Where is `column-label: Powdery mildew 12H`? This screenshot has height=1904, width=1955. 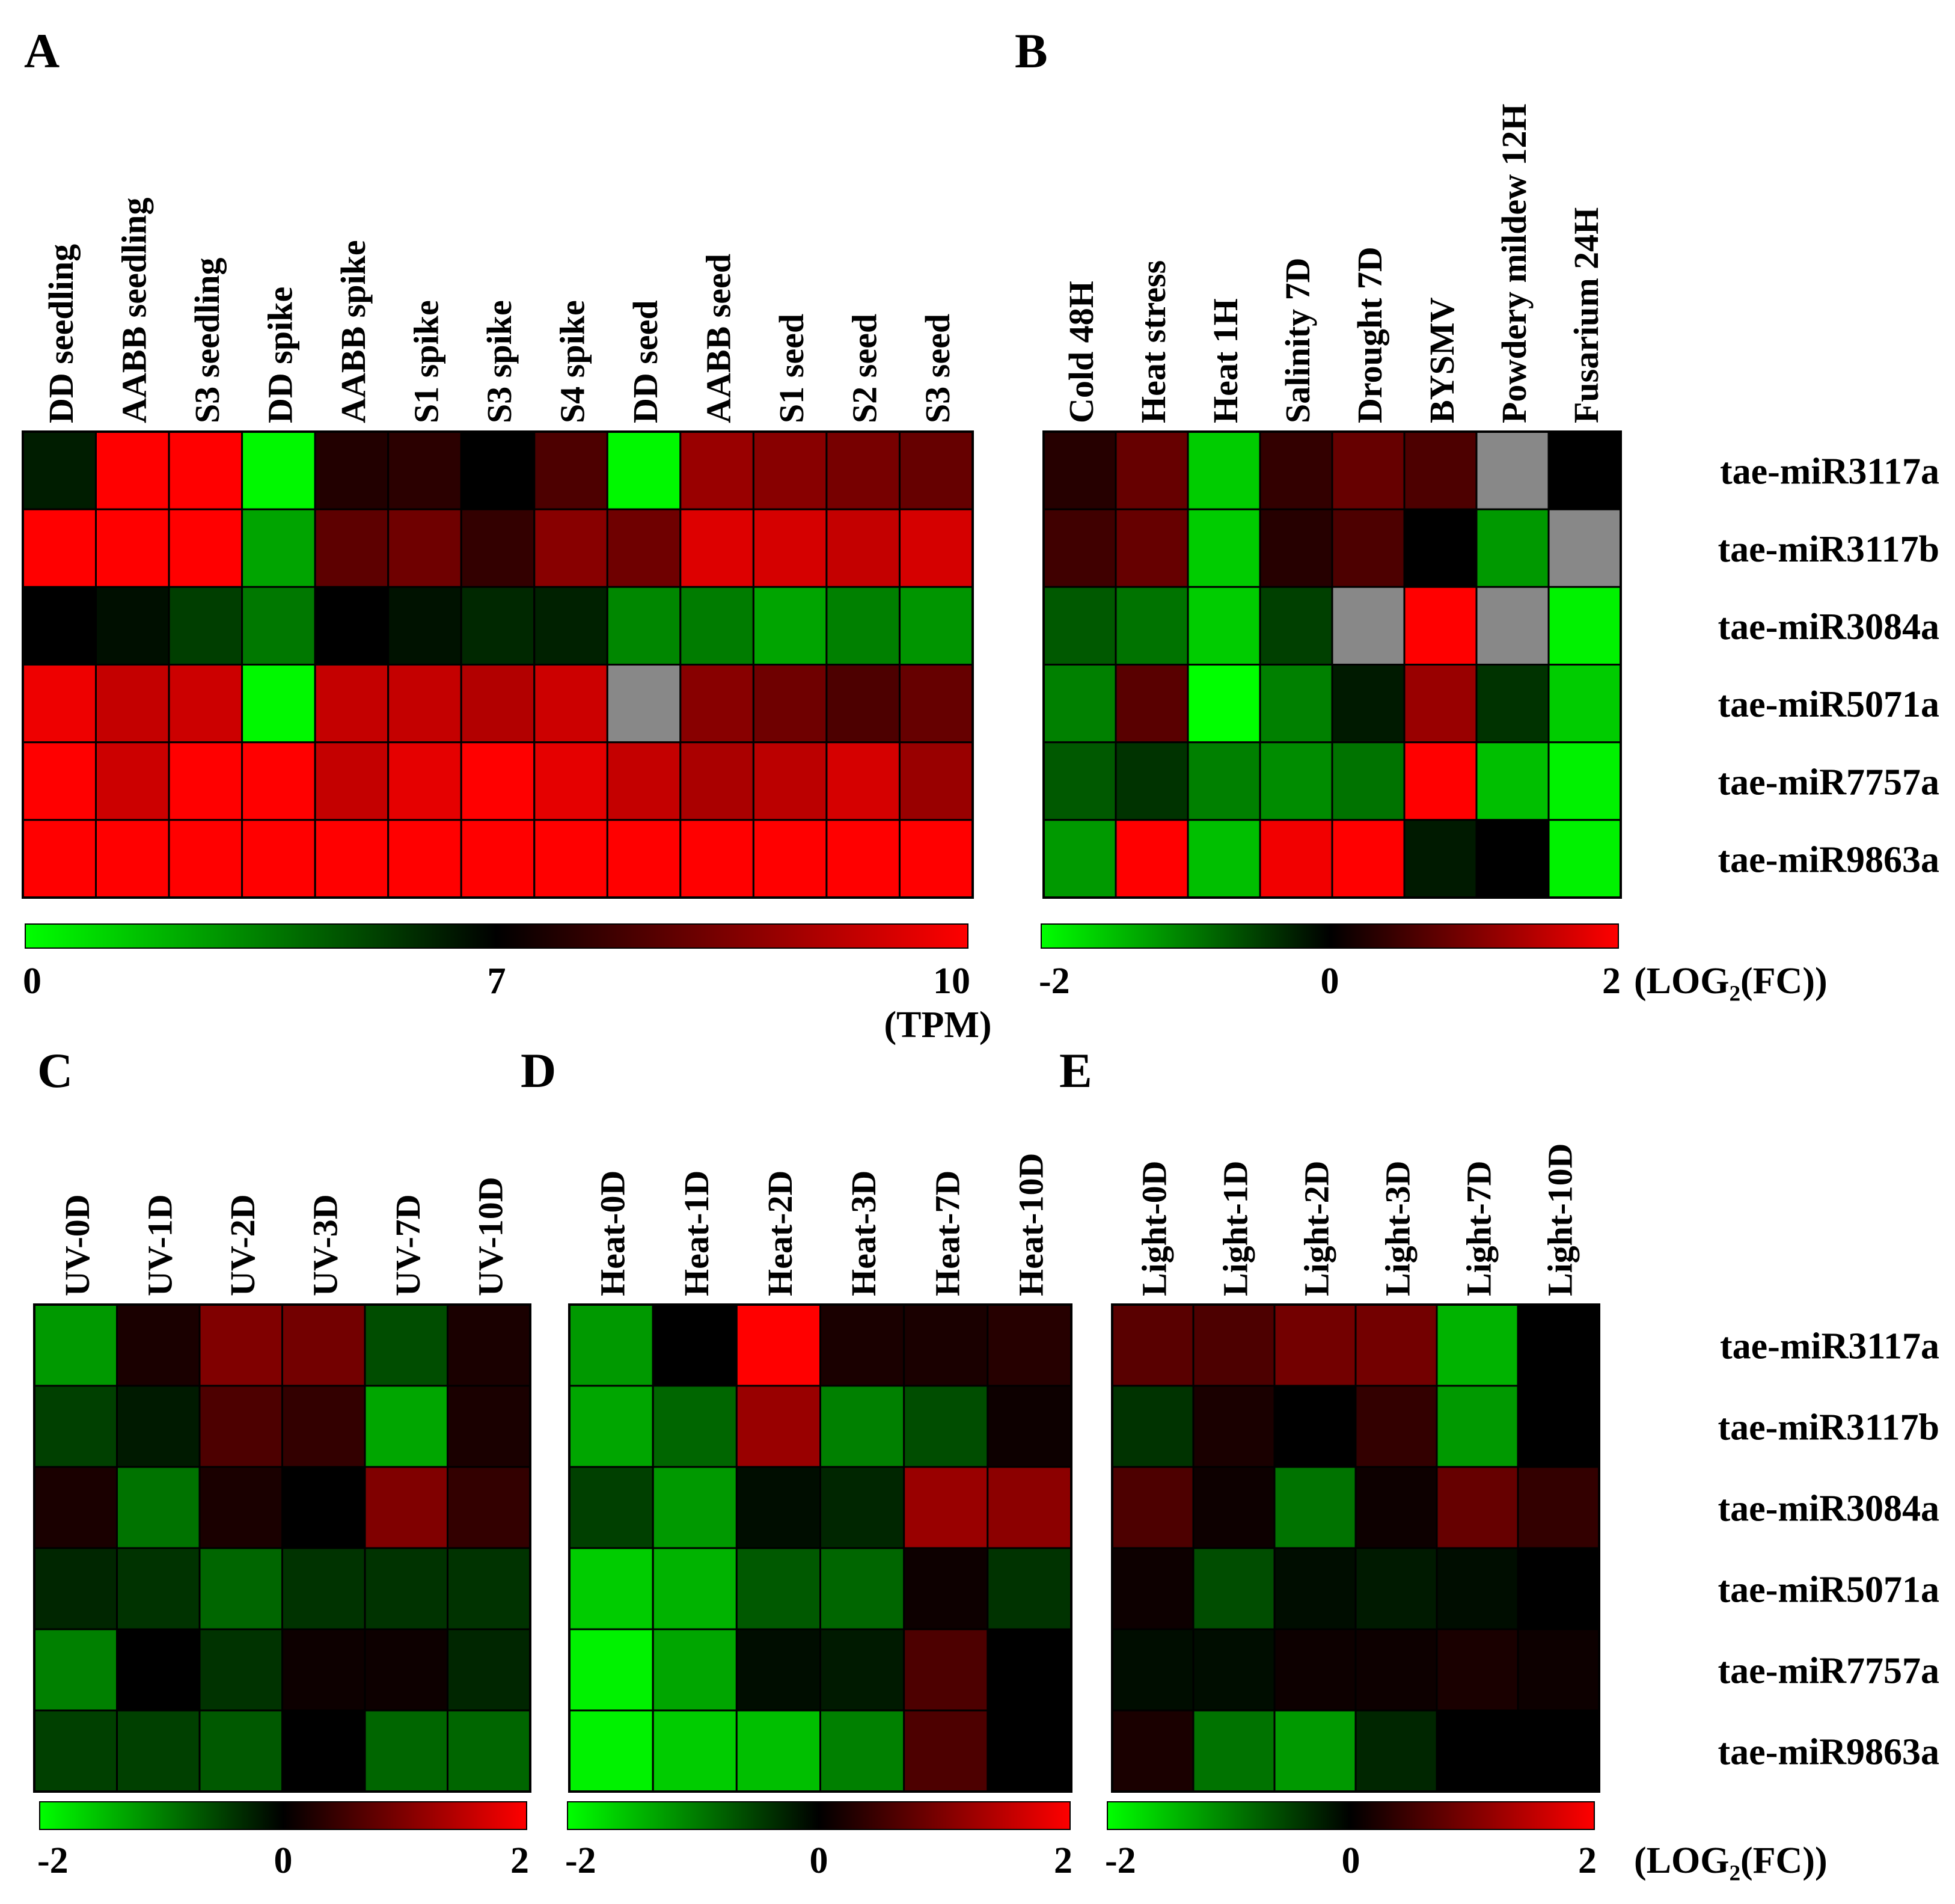
column-label: Powdery mildew 12H is located at coordinates (1514, 263).